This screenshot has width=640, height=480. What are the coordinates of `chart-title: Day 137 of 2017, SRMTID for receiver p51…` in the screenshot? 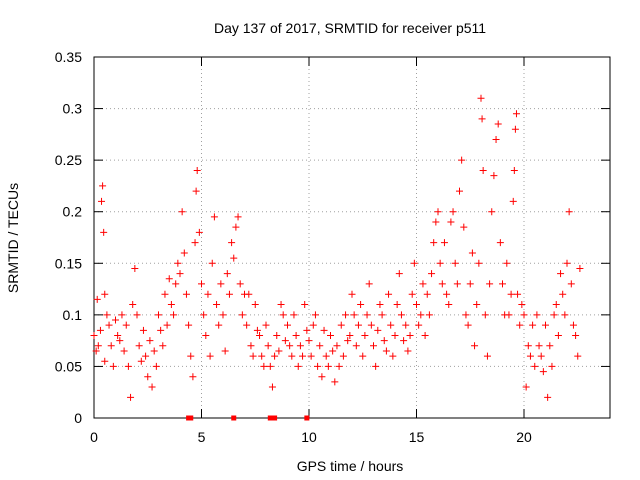 It's located at (350, 28).